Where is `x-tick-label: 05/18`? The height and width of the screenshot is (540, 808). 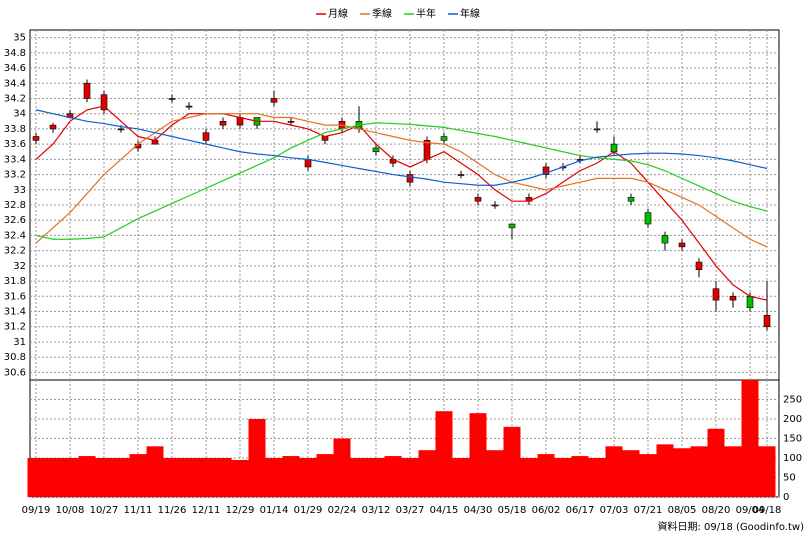
x-tick-label: 05/18 is located at coordinates (512, 510).